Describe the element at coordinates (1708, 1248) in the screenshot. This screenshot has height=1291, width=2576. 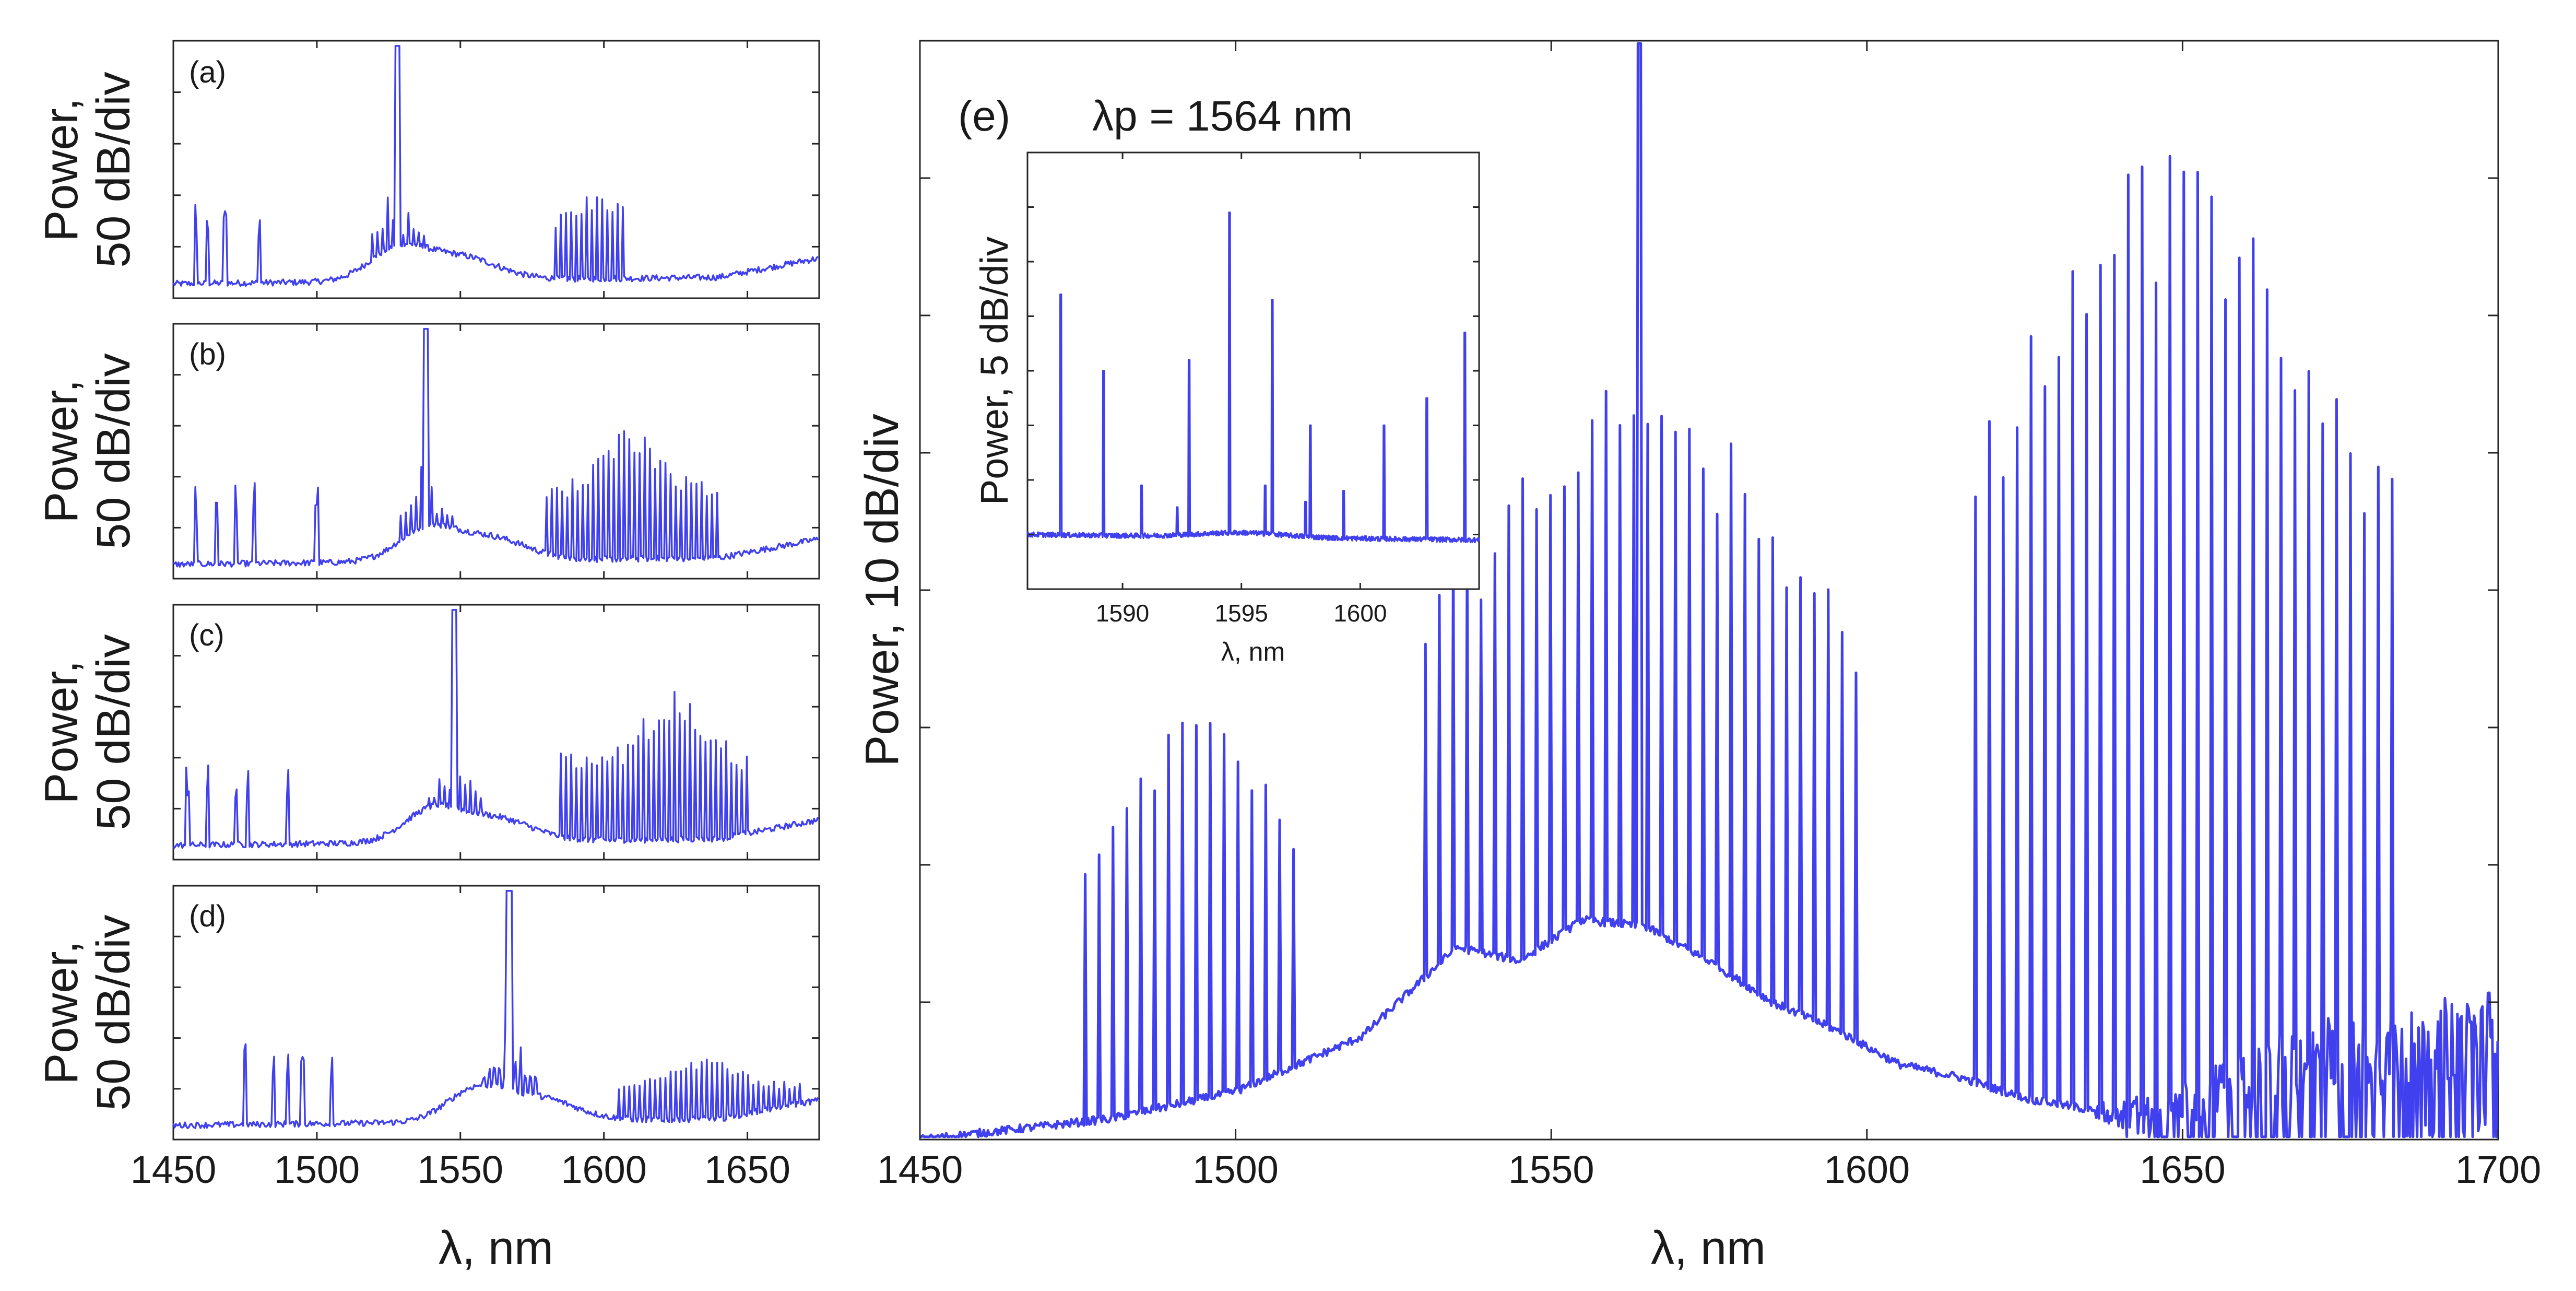
I see `panel-e-xlabel: λ, nm` at that location.